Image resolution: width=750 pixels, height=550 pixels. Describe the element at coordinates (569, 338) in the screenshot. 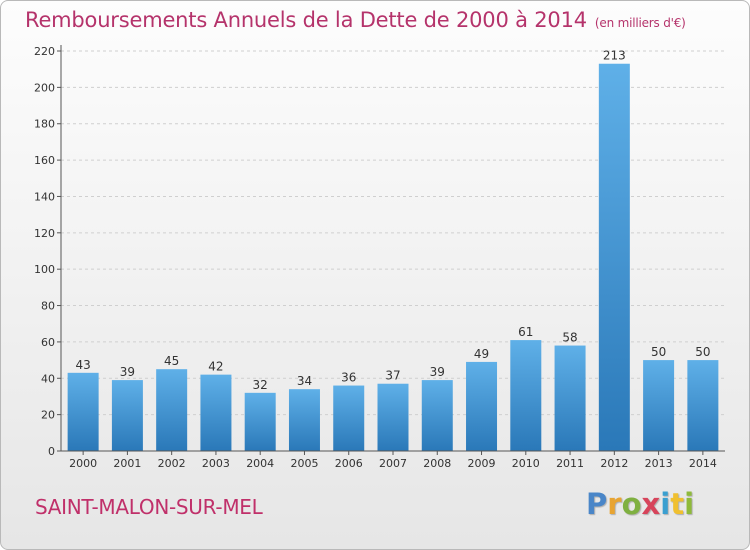

I see `data-label: 58` at that location.